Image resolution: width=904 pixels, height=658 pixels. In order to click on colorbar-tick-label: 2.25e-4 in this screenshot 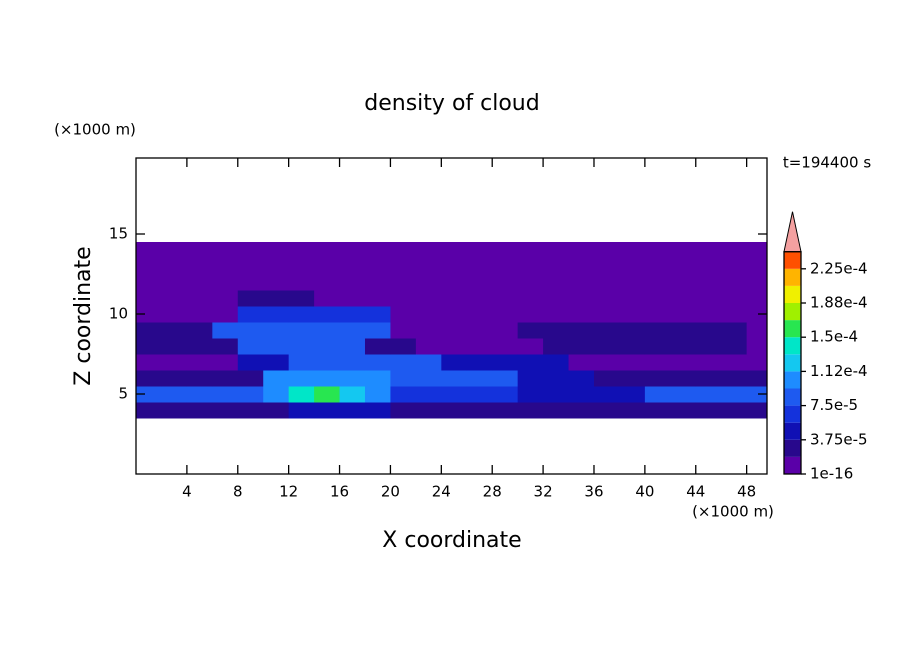, I will do `click(839, 268)`.